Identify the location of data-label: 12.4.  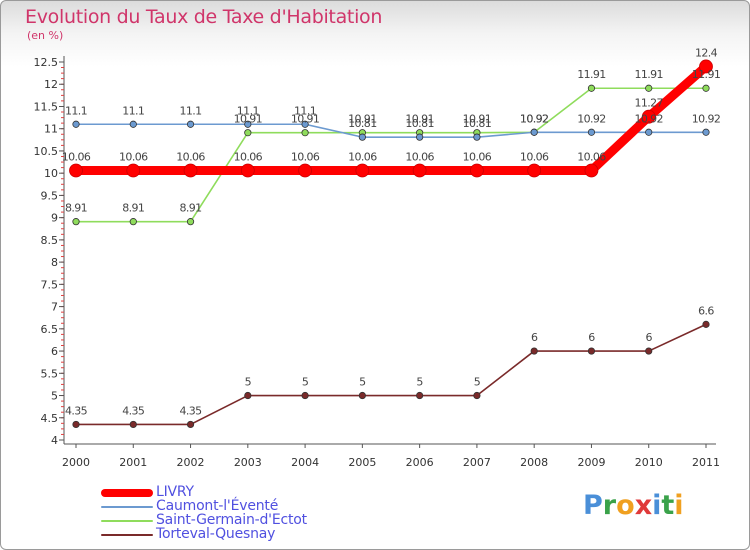
(706, 52).